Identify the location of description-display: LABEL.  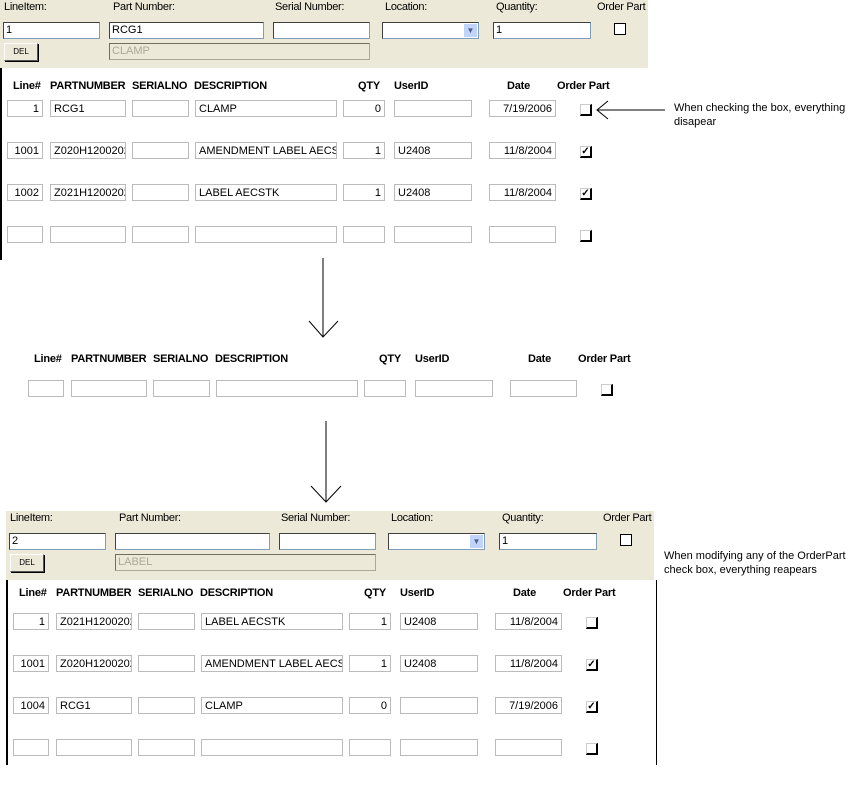
(245, 562).